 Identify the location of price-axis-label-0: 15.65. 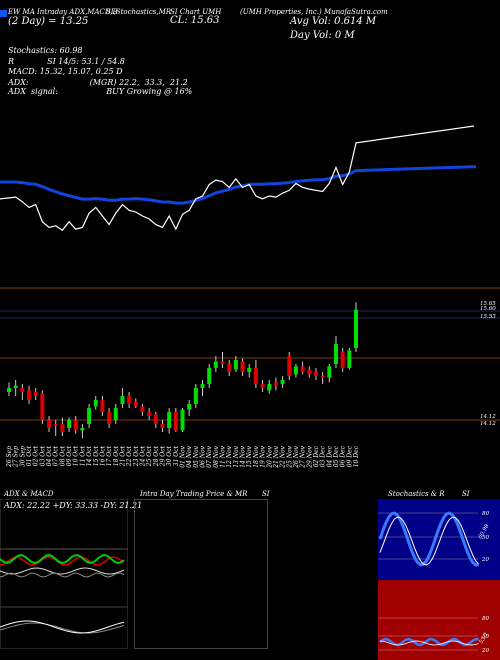
(488, 304).